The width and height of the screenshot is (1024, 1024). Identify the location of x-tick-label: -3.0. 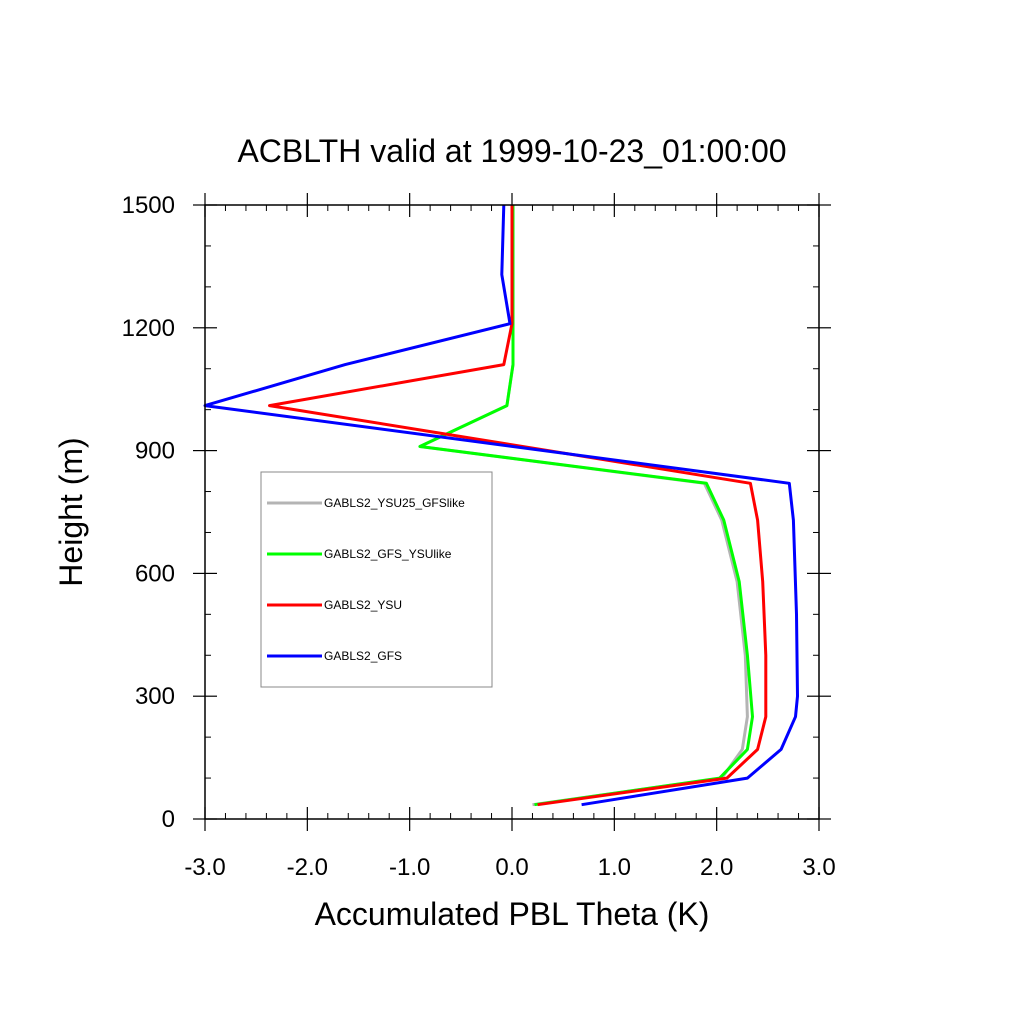
(204, 867).